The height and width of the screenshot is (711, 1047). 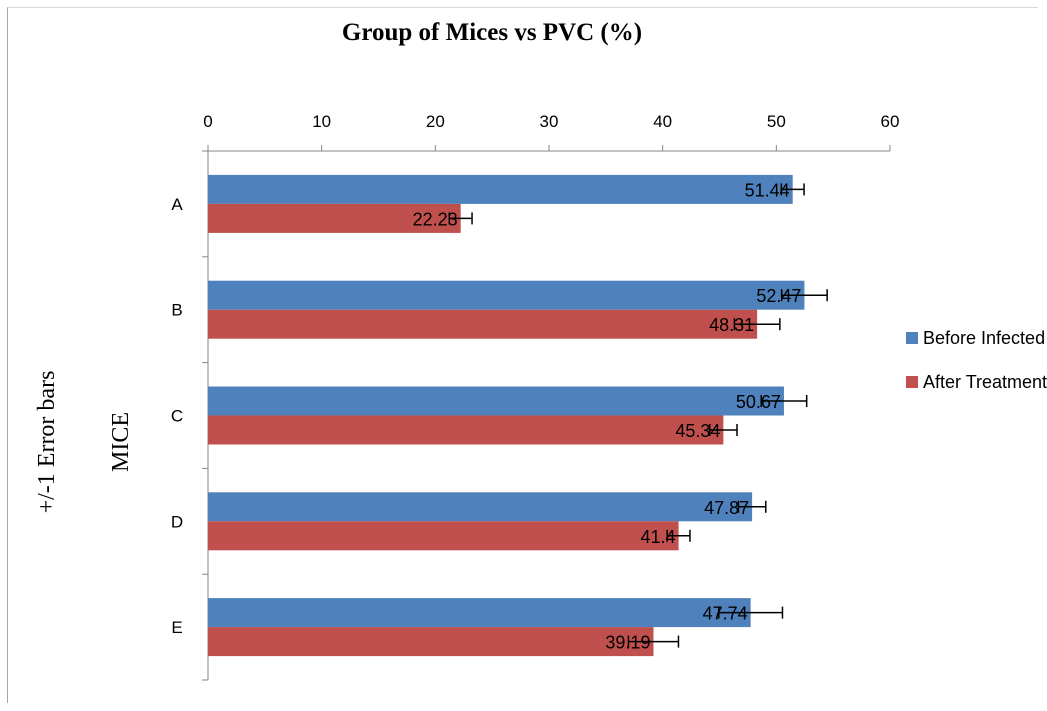 What do you see at coordinates (890, 121) in the screenshot?
I see `x-tick-label: 60` at bounding box center [890, 121].